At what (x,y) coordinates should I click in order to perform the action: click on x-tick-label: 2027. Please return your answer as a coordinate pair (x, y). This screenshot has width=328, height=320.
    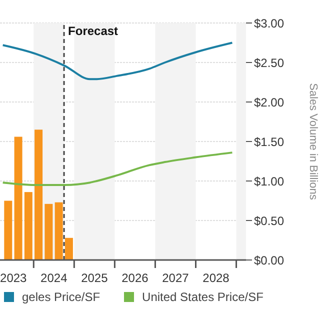
    Looking at the image, I should click on (176, 278).